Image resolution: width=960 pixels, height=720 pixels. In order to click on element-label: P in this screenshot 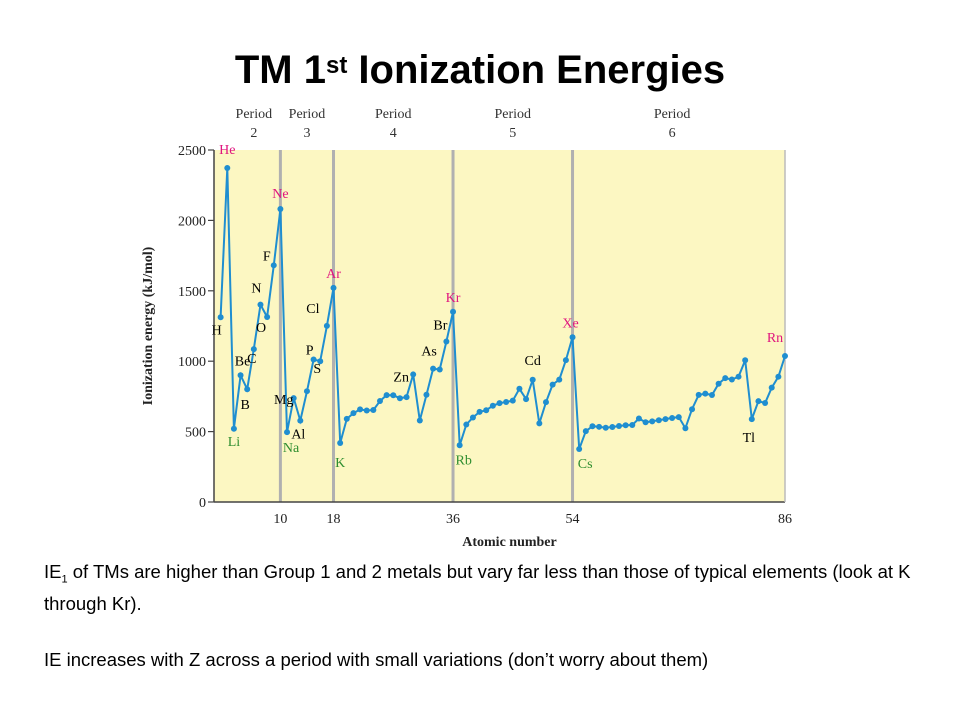, I will do `click(310, 351)`.